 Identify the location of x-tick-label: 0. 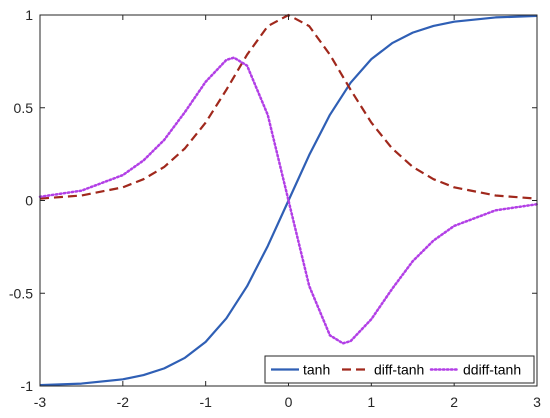
(289, 402).